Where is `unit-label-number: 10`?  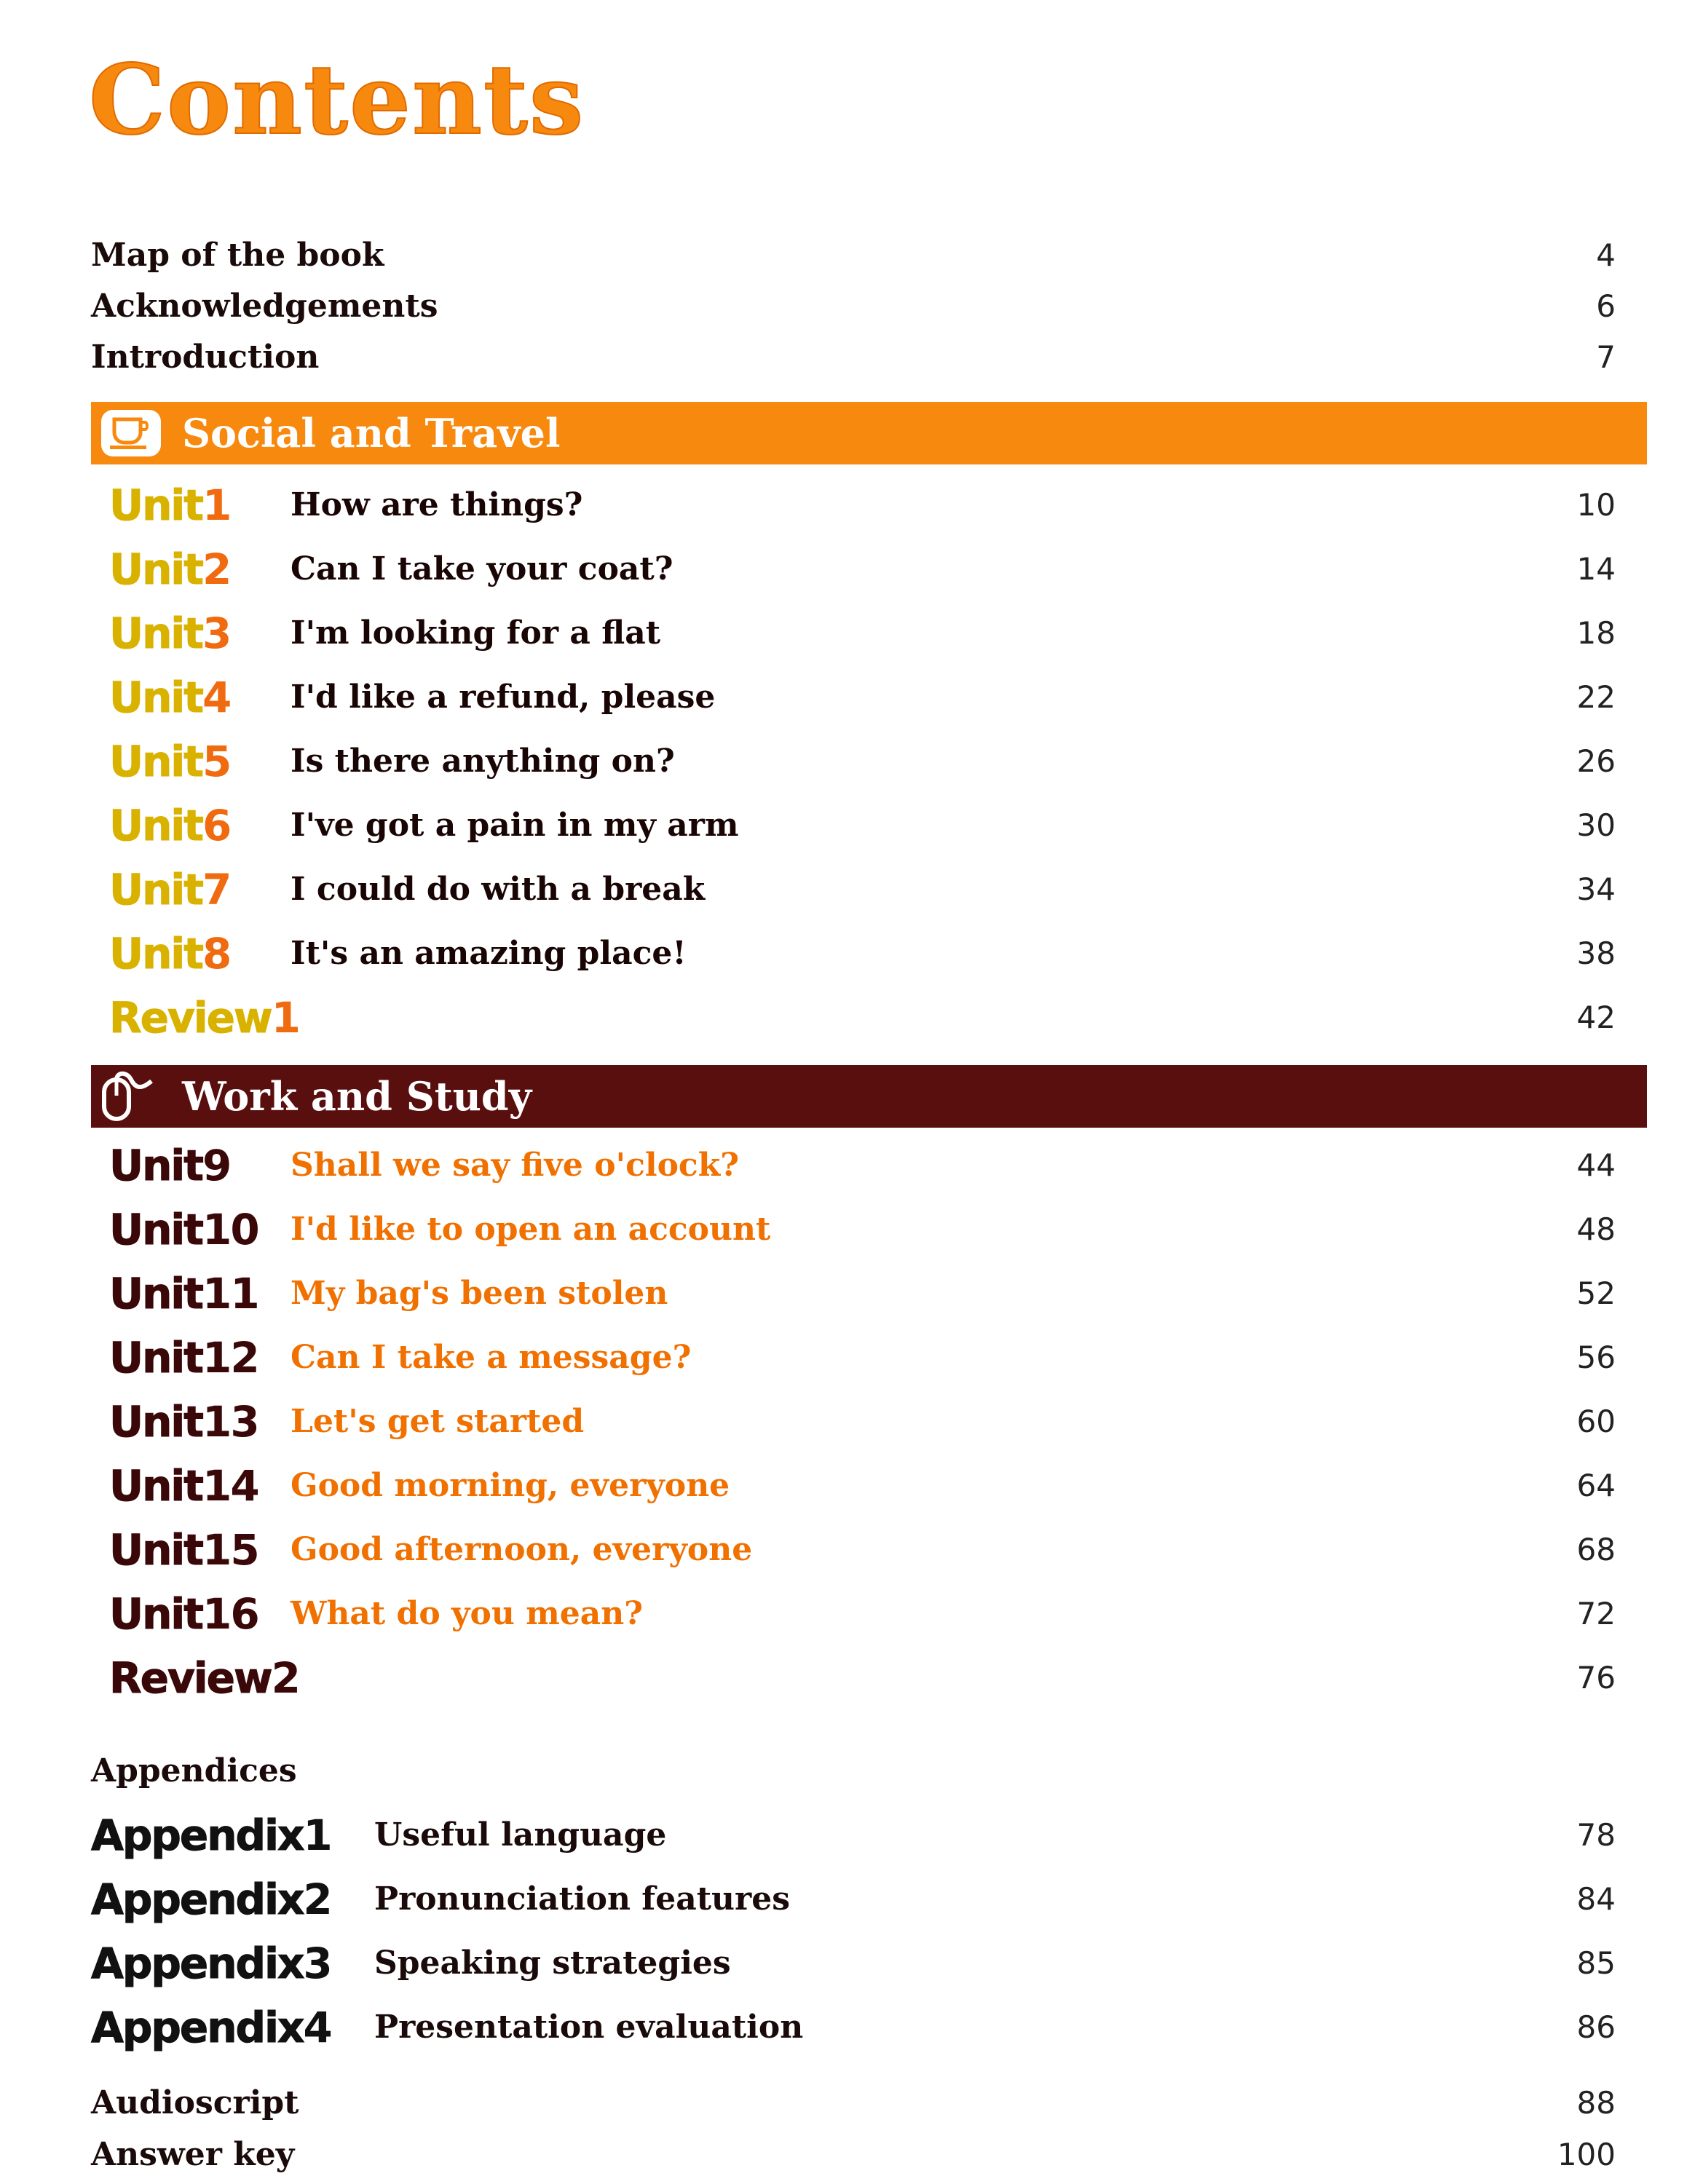
unit-label-number: 10 is located at coordinates (231, 1229).